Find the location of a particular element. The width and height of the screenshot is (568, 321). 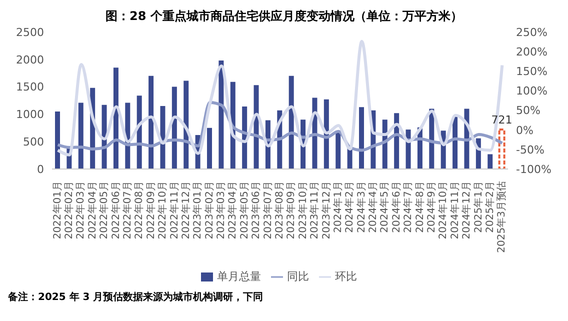

x-tick-label: 2024年8月 is located at coordinates (420, 207).